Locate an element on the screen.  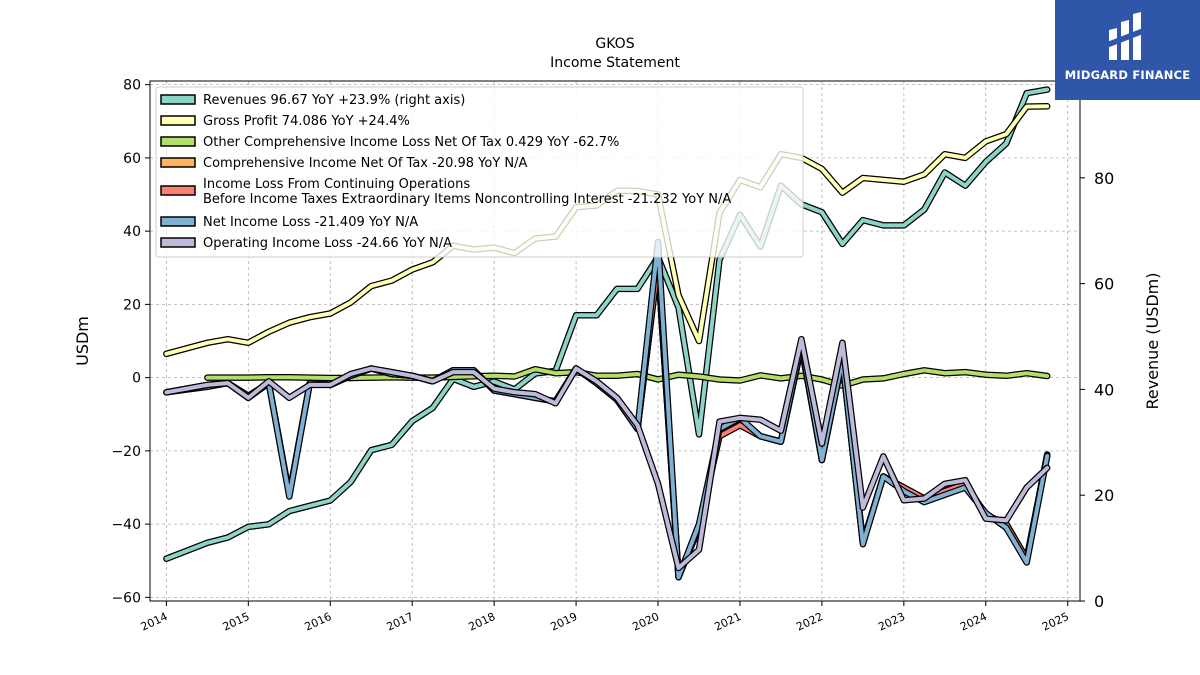
brand-logo: MIDGARD FINANCE is located at coordinates (1127, 50).